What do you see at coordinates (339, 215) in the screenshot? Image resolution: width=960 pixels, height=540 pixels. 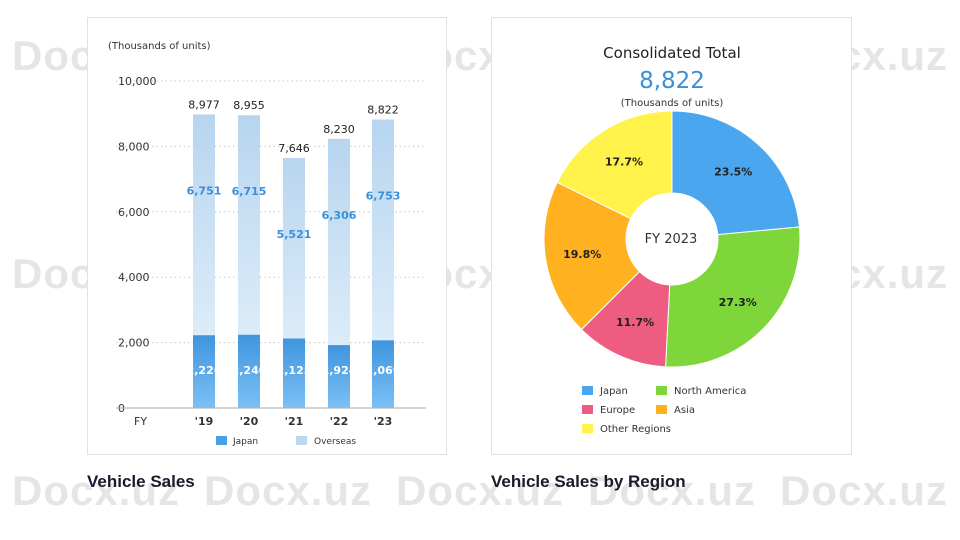 I see `overseas-value-label: 6,306` at bounding box center [339, 215].